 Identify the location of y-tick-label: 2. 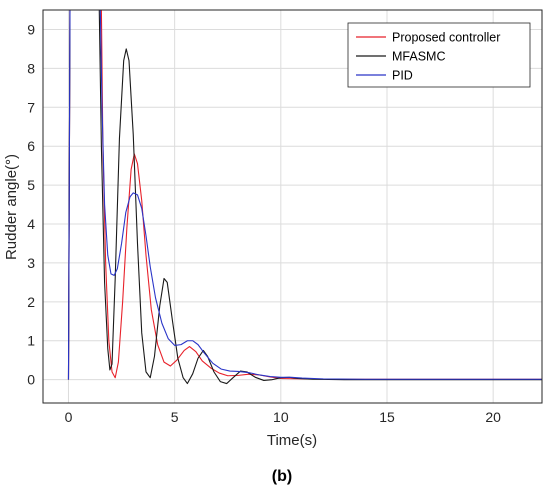
(31, 302).